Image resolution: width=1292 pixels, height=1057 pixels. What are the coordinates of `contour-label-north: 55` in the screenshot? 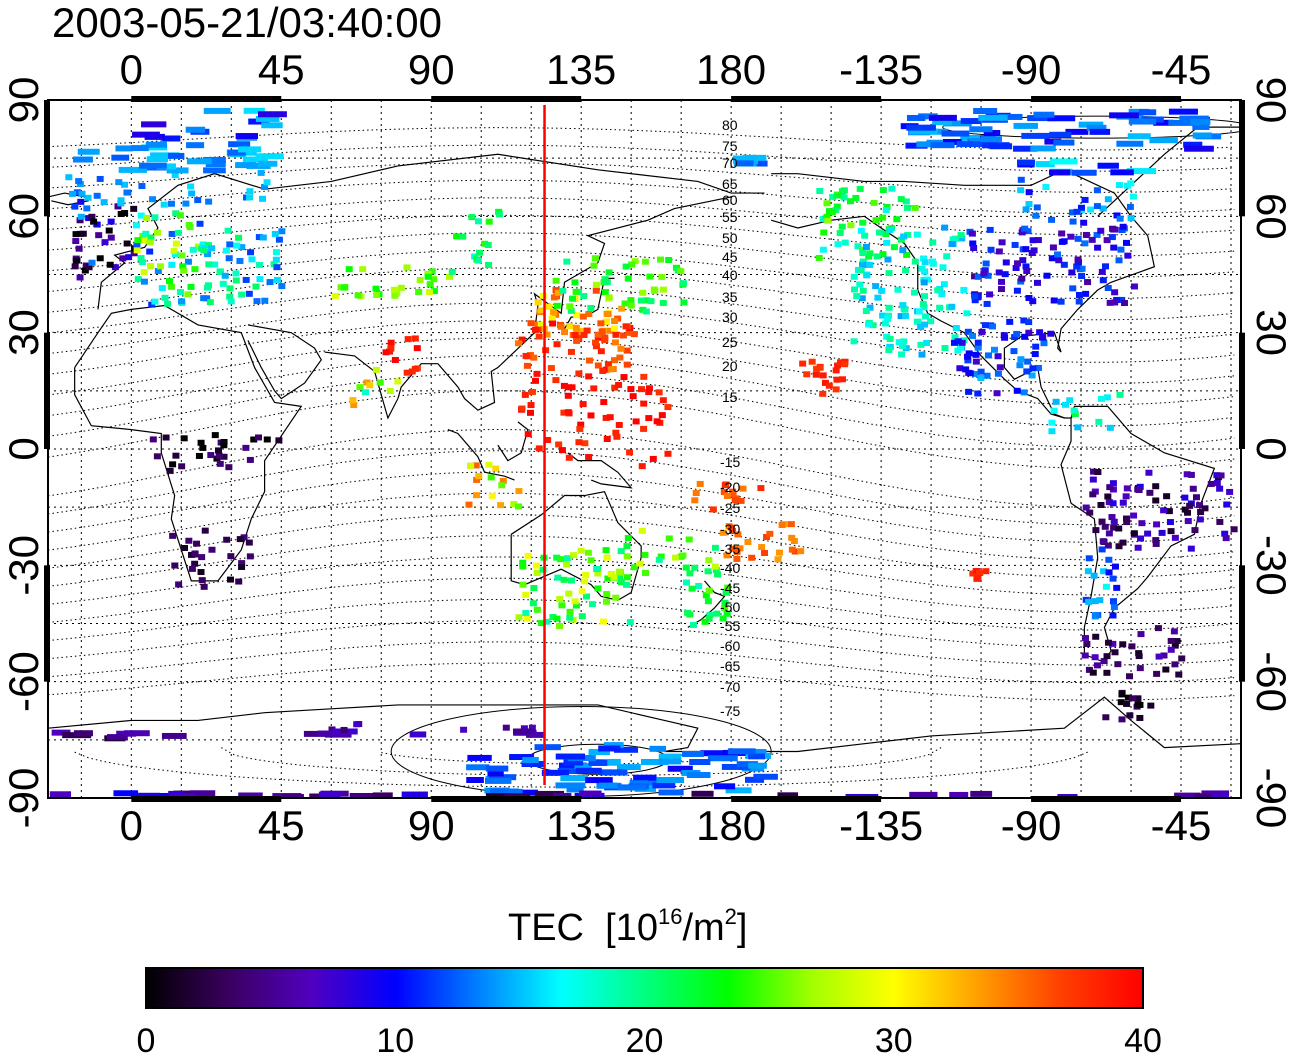 It's located at (730, 217).